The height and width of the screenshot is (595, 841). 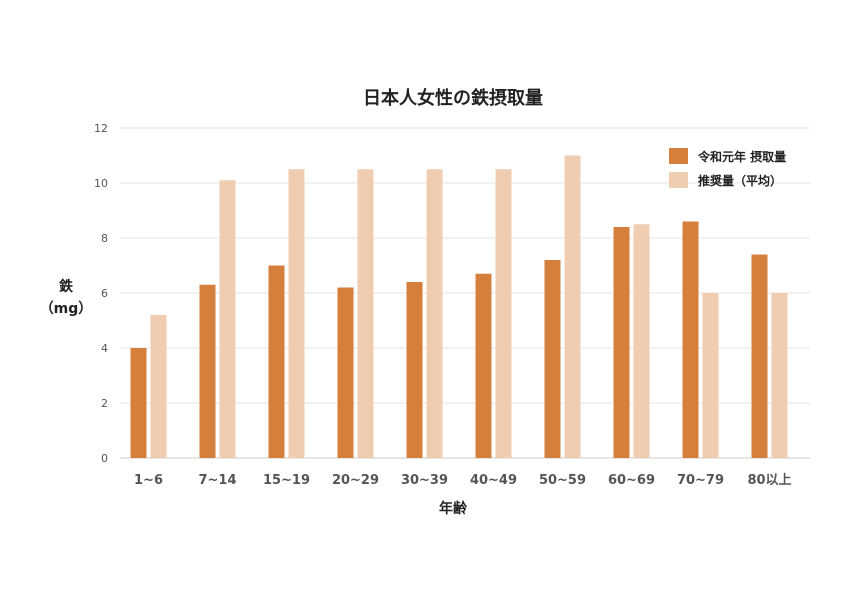 What do you see at coordinates (678, 180) in the screenshot?
I see `legend-swatch-recommended` at bounding box center [678, 180].